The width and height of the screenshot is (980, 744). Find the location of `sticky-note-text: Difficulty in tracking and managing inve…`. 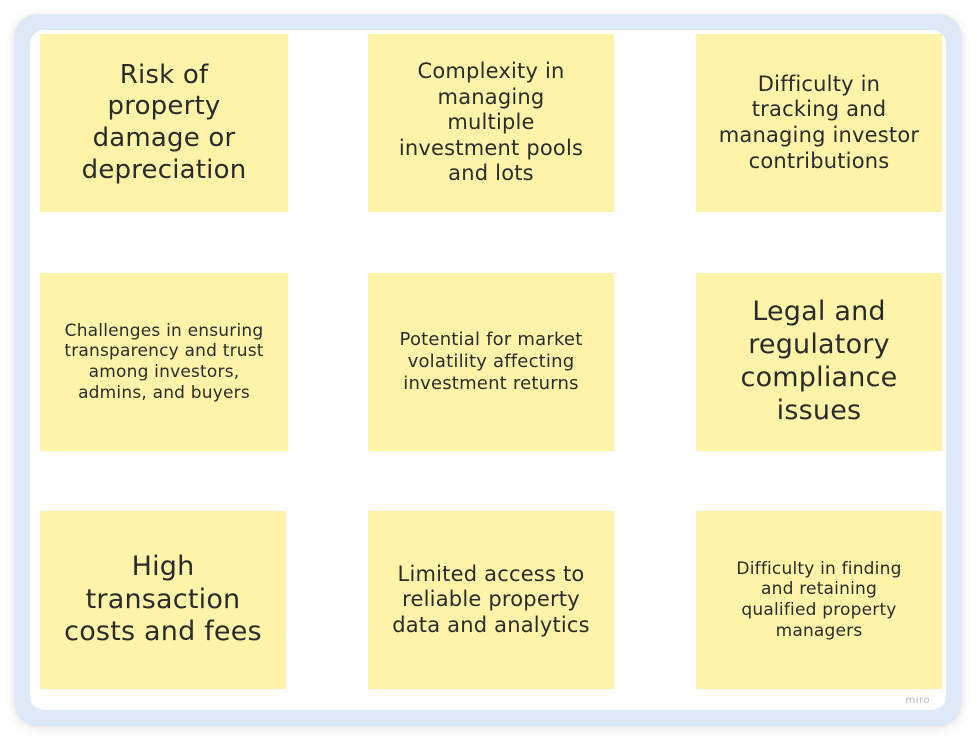

sticky-note-text: Difficulty in tracking and managing inve… is located at coordinates (819, 122).